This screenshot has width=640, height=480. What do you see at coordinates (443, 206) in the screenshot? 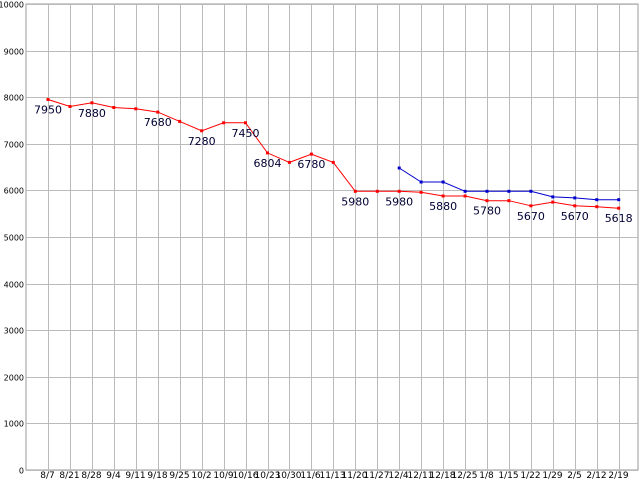
I see `data-label: 5880` at bounding box center [443, 206].